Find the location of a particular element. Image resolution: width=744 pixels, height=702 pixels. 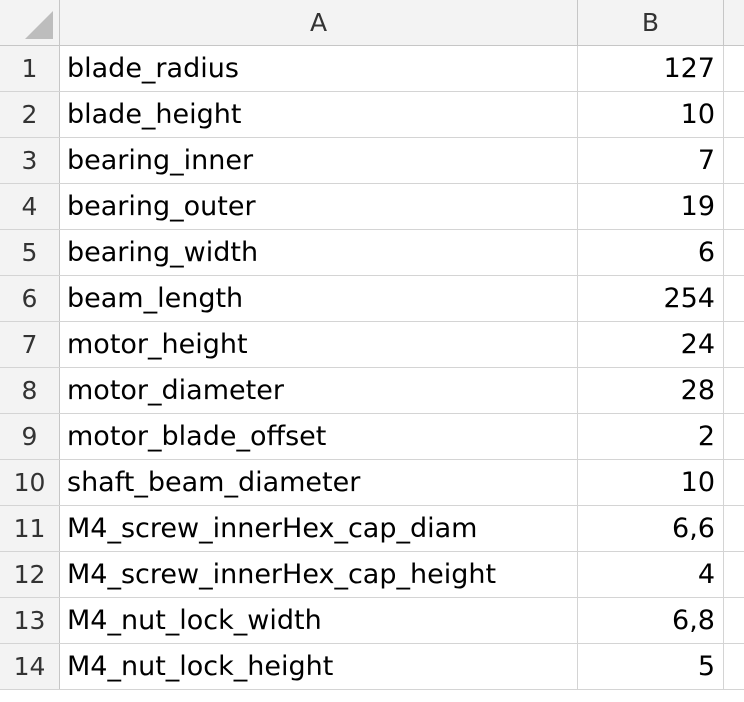

cell-name: beam_length is located at coordinates (319, 298).